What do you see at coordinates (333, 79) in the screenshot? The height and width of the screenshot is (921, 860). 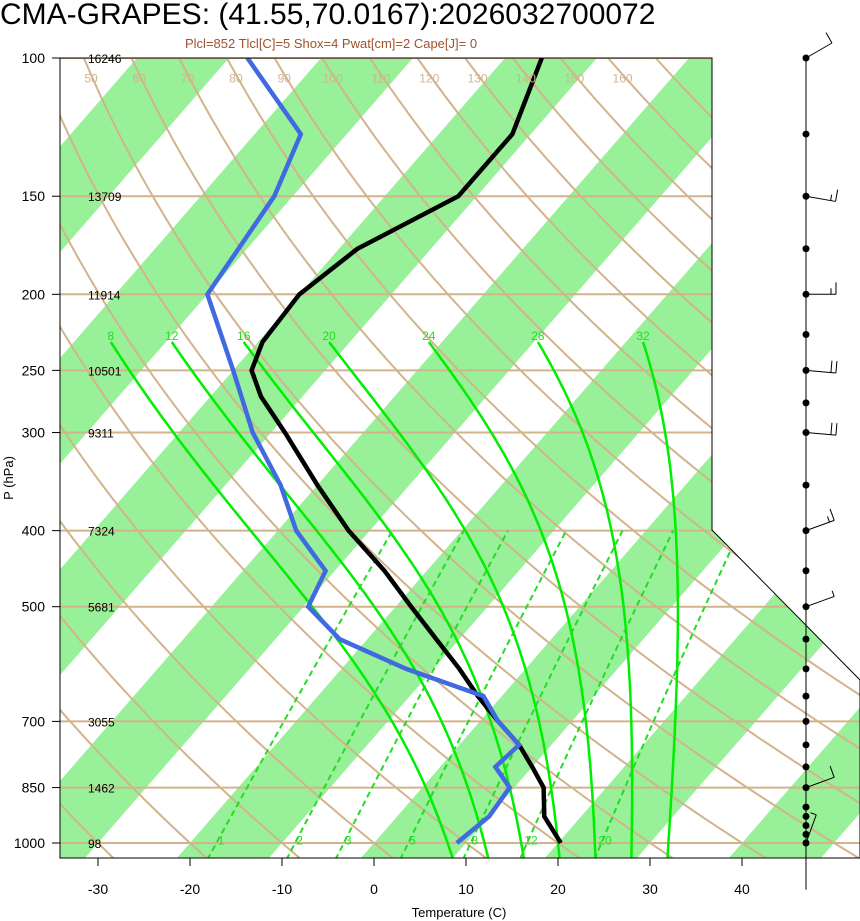 I see `dry-adiabat-label: 100` at bounding box center [333, 79].